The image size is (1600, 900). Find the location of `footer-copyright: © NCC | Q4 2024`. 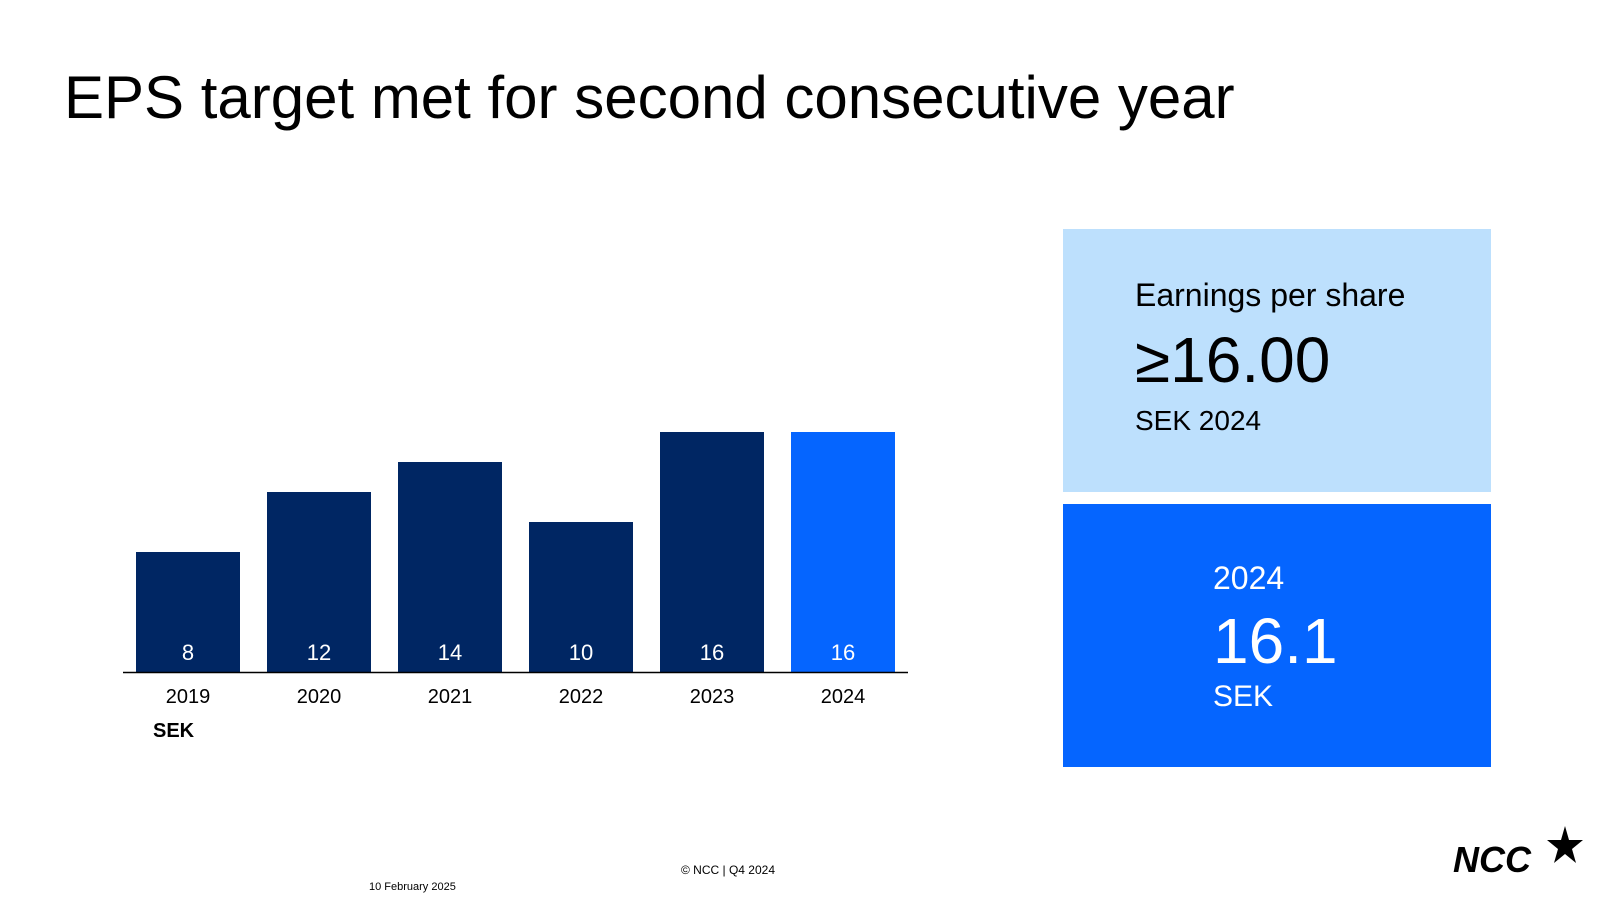

footer-copyright: © NCC | Q4 2024 is located at coordinates (728, 870).